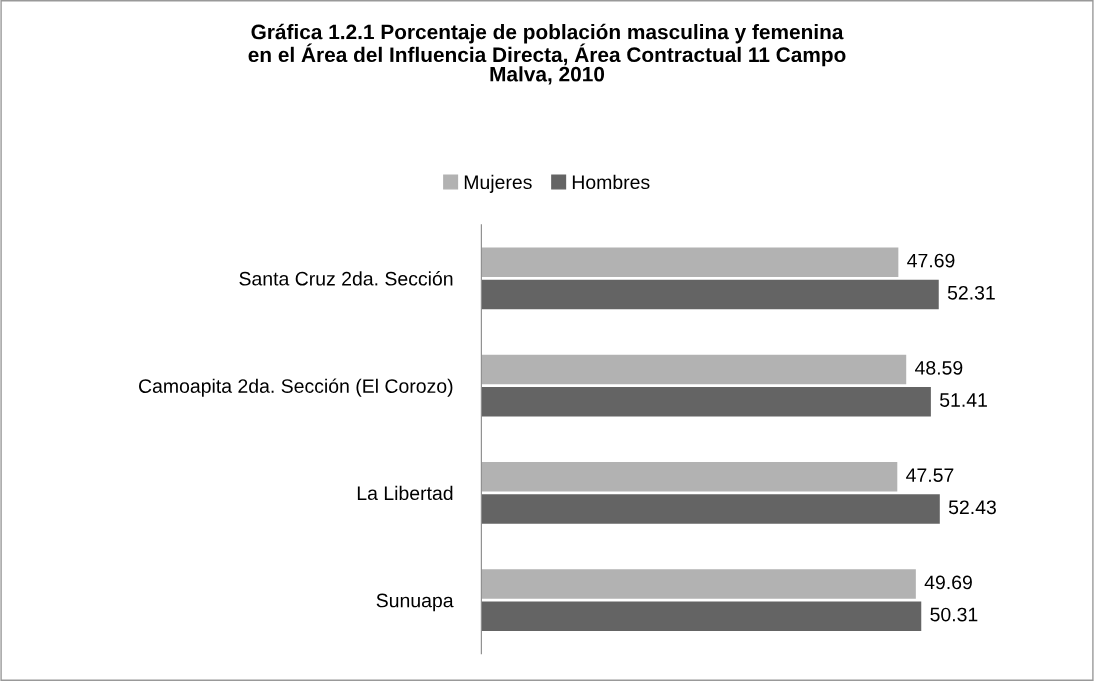 The image size is (1094, 681). I want to click on data-label: 47.57, so click(930, 475).